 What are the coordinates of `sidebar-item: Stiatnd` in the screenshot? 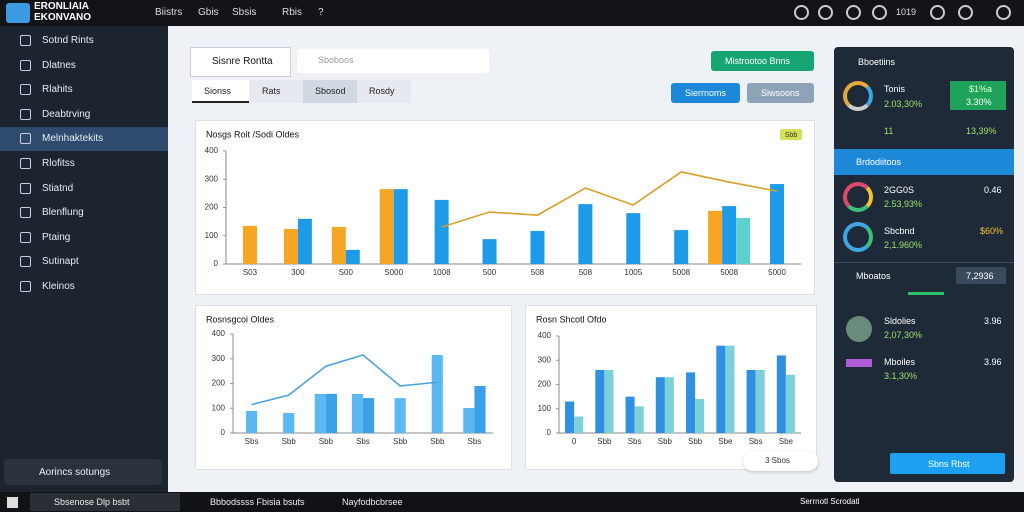 It's located at (84, 189).